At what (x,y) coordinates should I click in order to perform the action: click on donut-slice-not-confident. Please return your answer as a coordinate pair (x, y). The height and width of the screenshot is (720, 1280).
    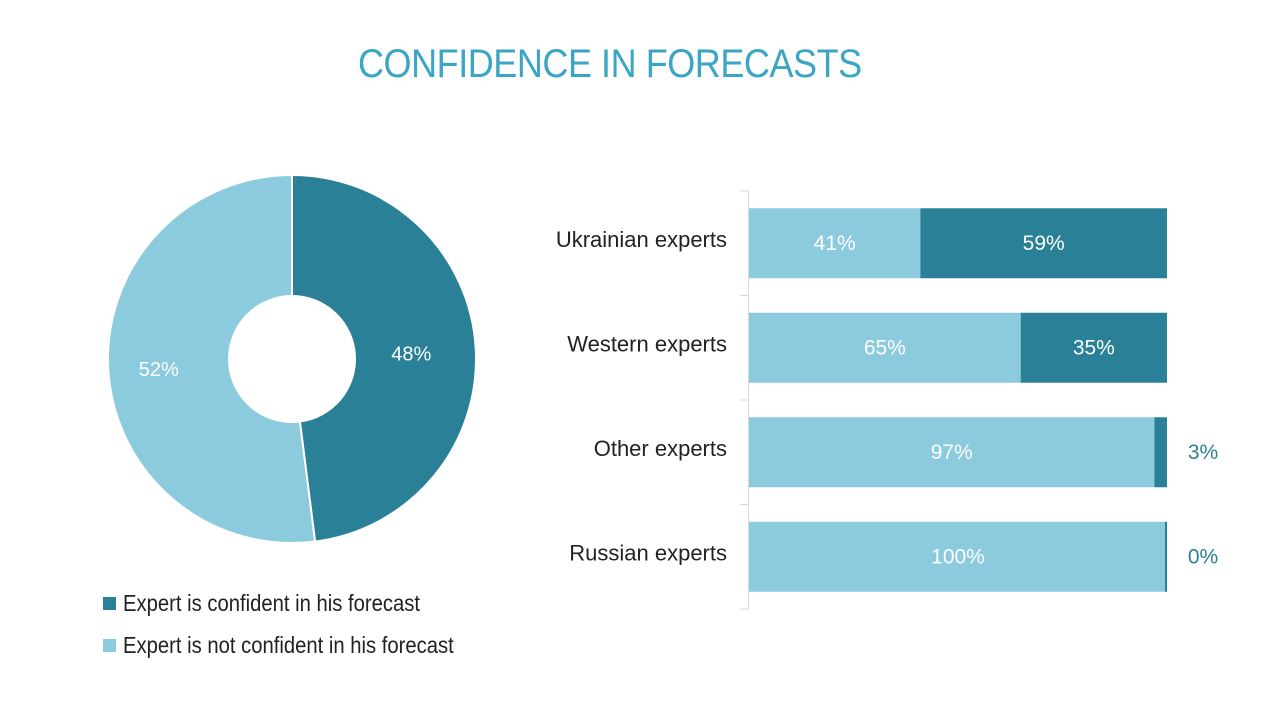
    Looking at the image, I should click on (211, 358).